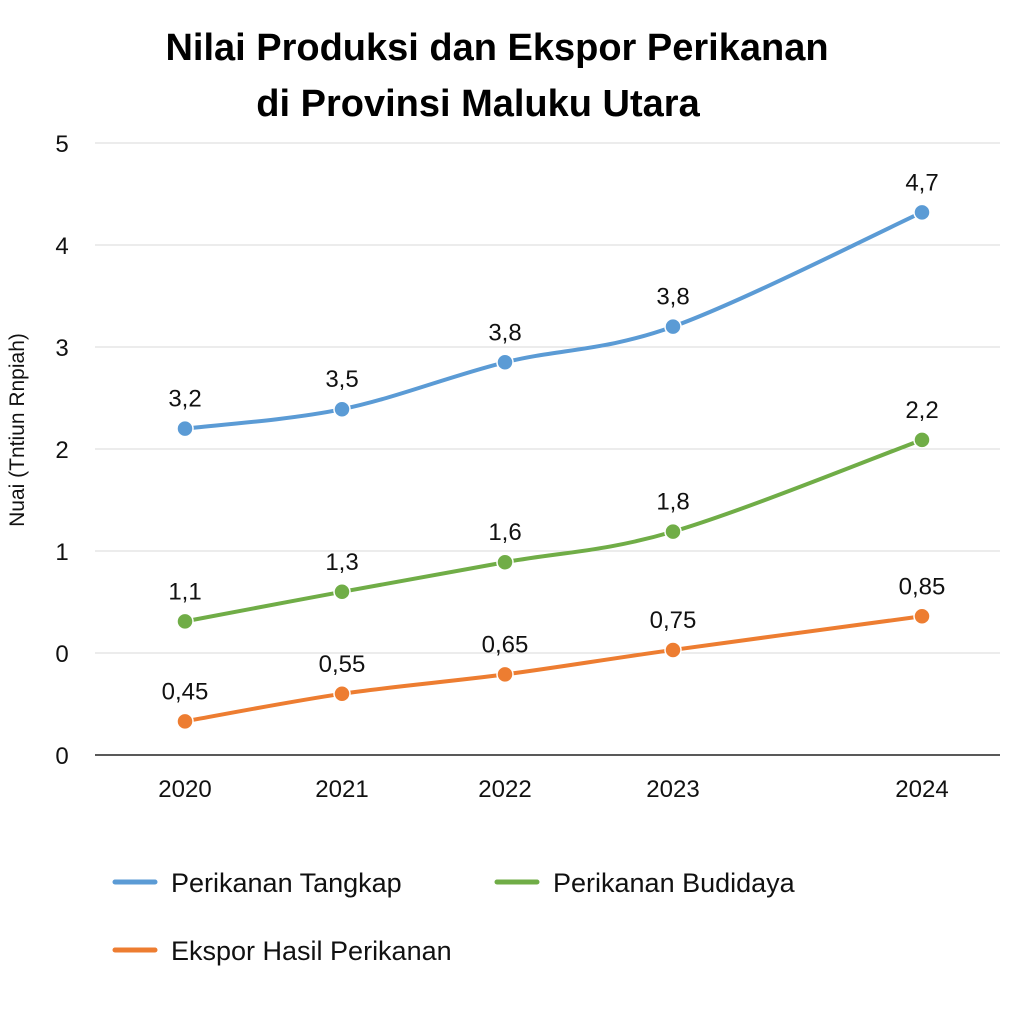 The image size is (1024, 1024). Describe the element at coordinates (672, 789) in the screenshot. I see `x-tick-label: 2023` at that location.